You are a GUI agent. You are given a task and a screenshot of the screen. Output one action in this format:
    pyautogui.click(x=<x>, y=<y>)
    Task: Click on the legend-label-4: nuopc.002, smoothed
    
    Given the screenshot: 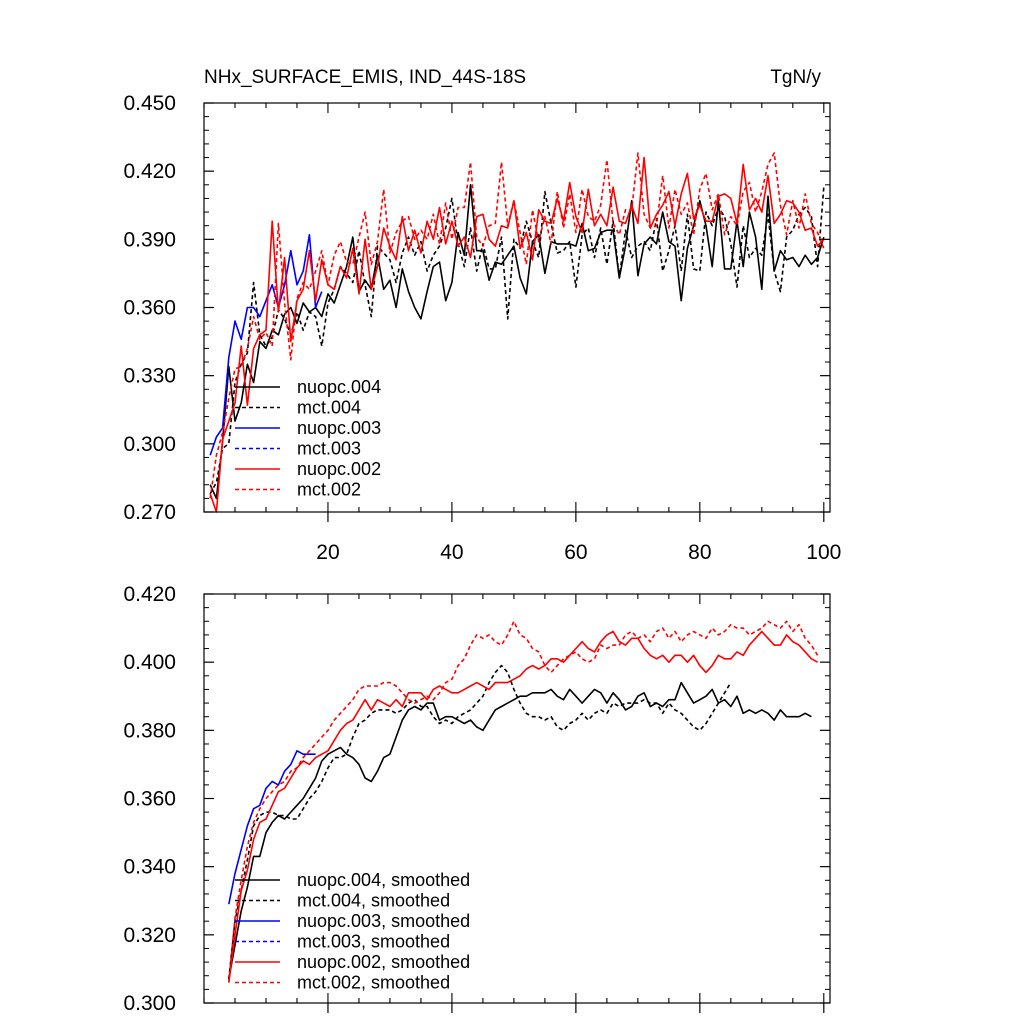 What is the action you would take?
    pyautogui.click(x=383, y=962)
    